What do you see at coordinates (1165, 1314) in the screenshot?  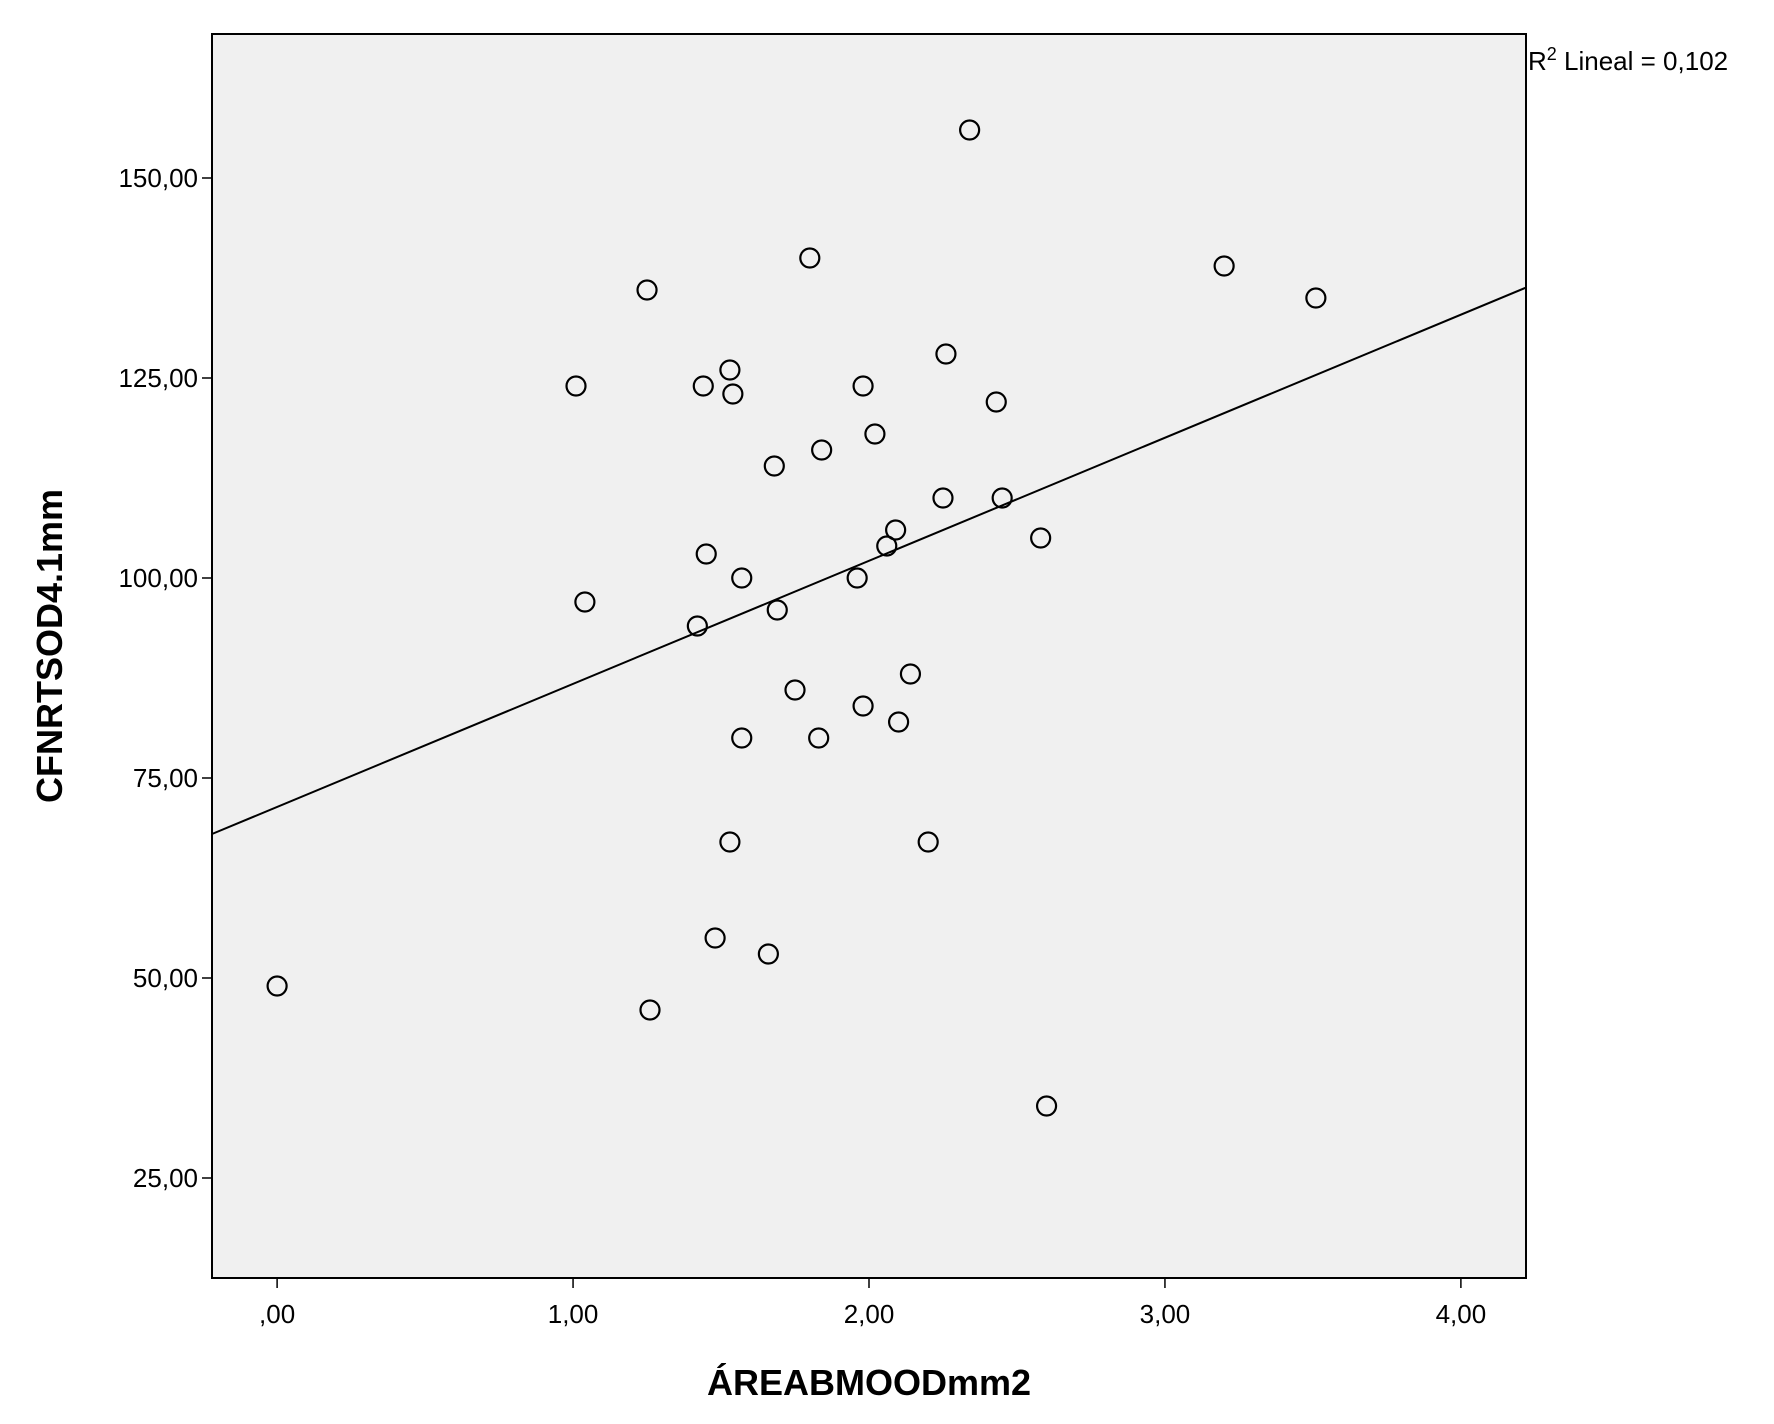 I see `x-tick-label: 3,00` at bounding box center [1165, 1314].